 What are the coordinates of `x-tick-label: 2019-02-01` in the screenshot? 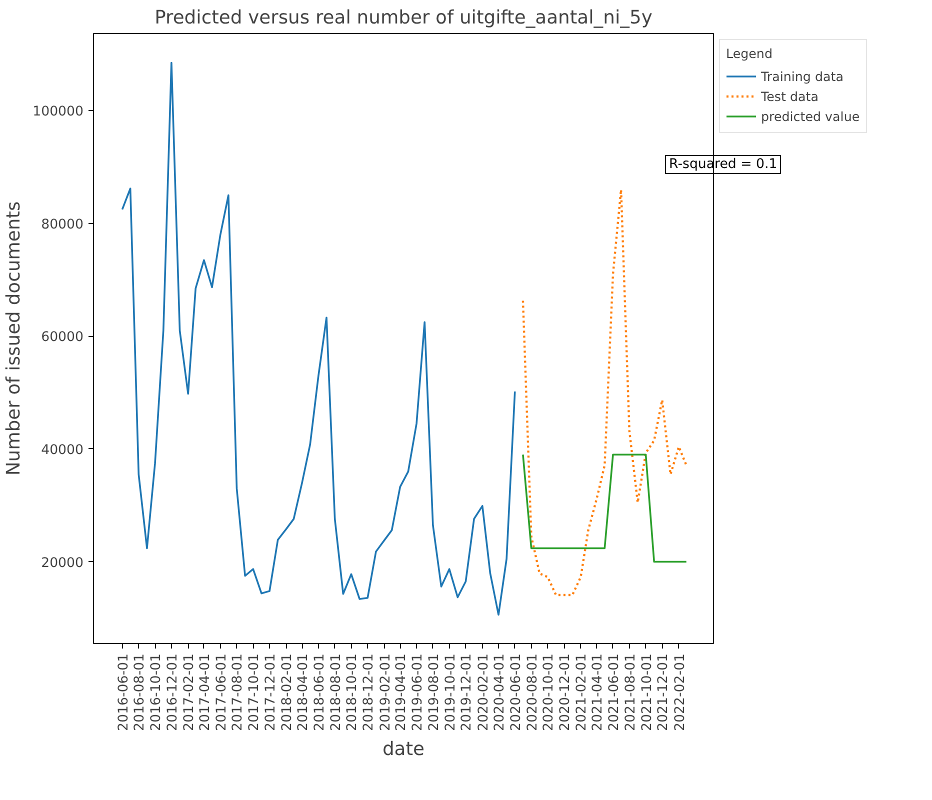 It's located at (386, 692).